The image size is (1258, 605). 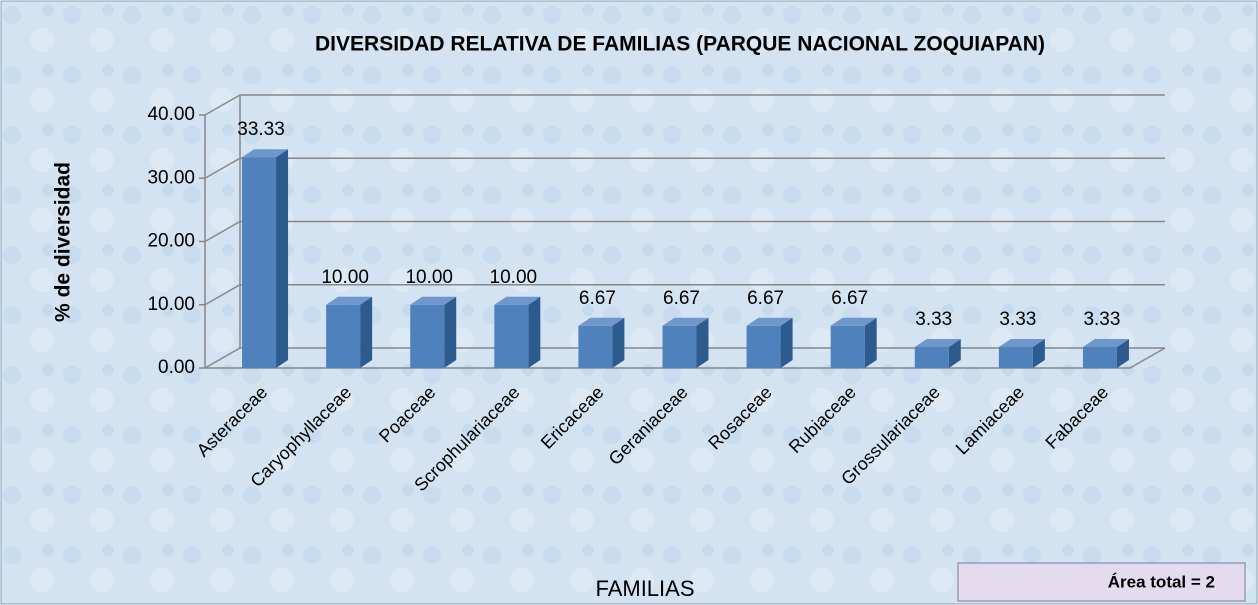 I want to click on annotation: Área total = 2, so click(x=1161, y=581).